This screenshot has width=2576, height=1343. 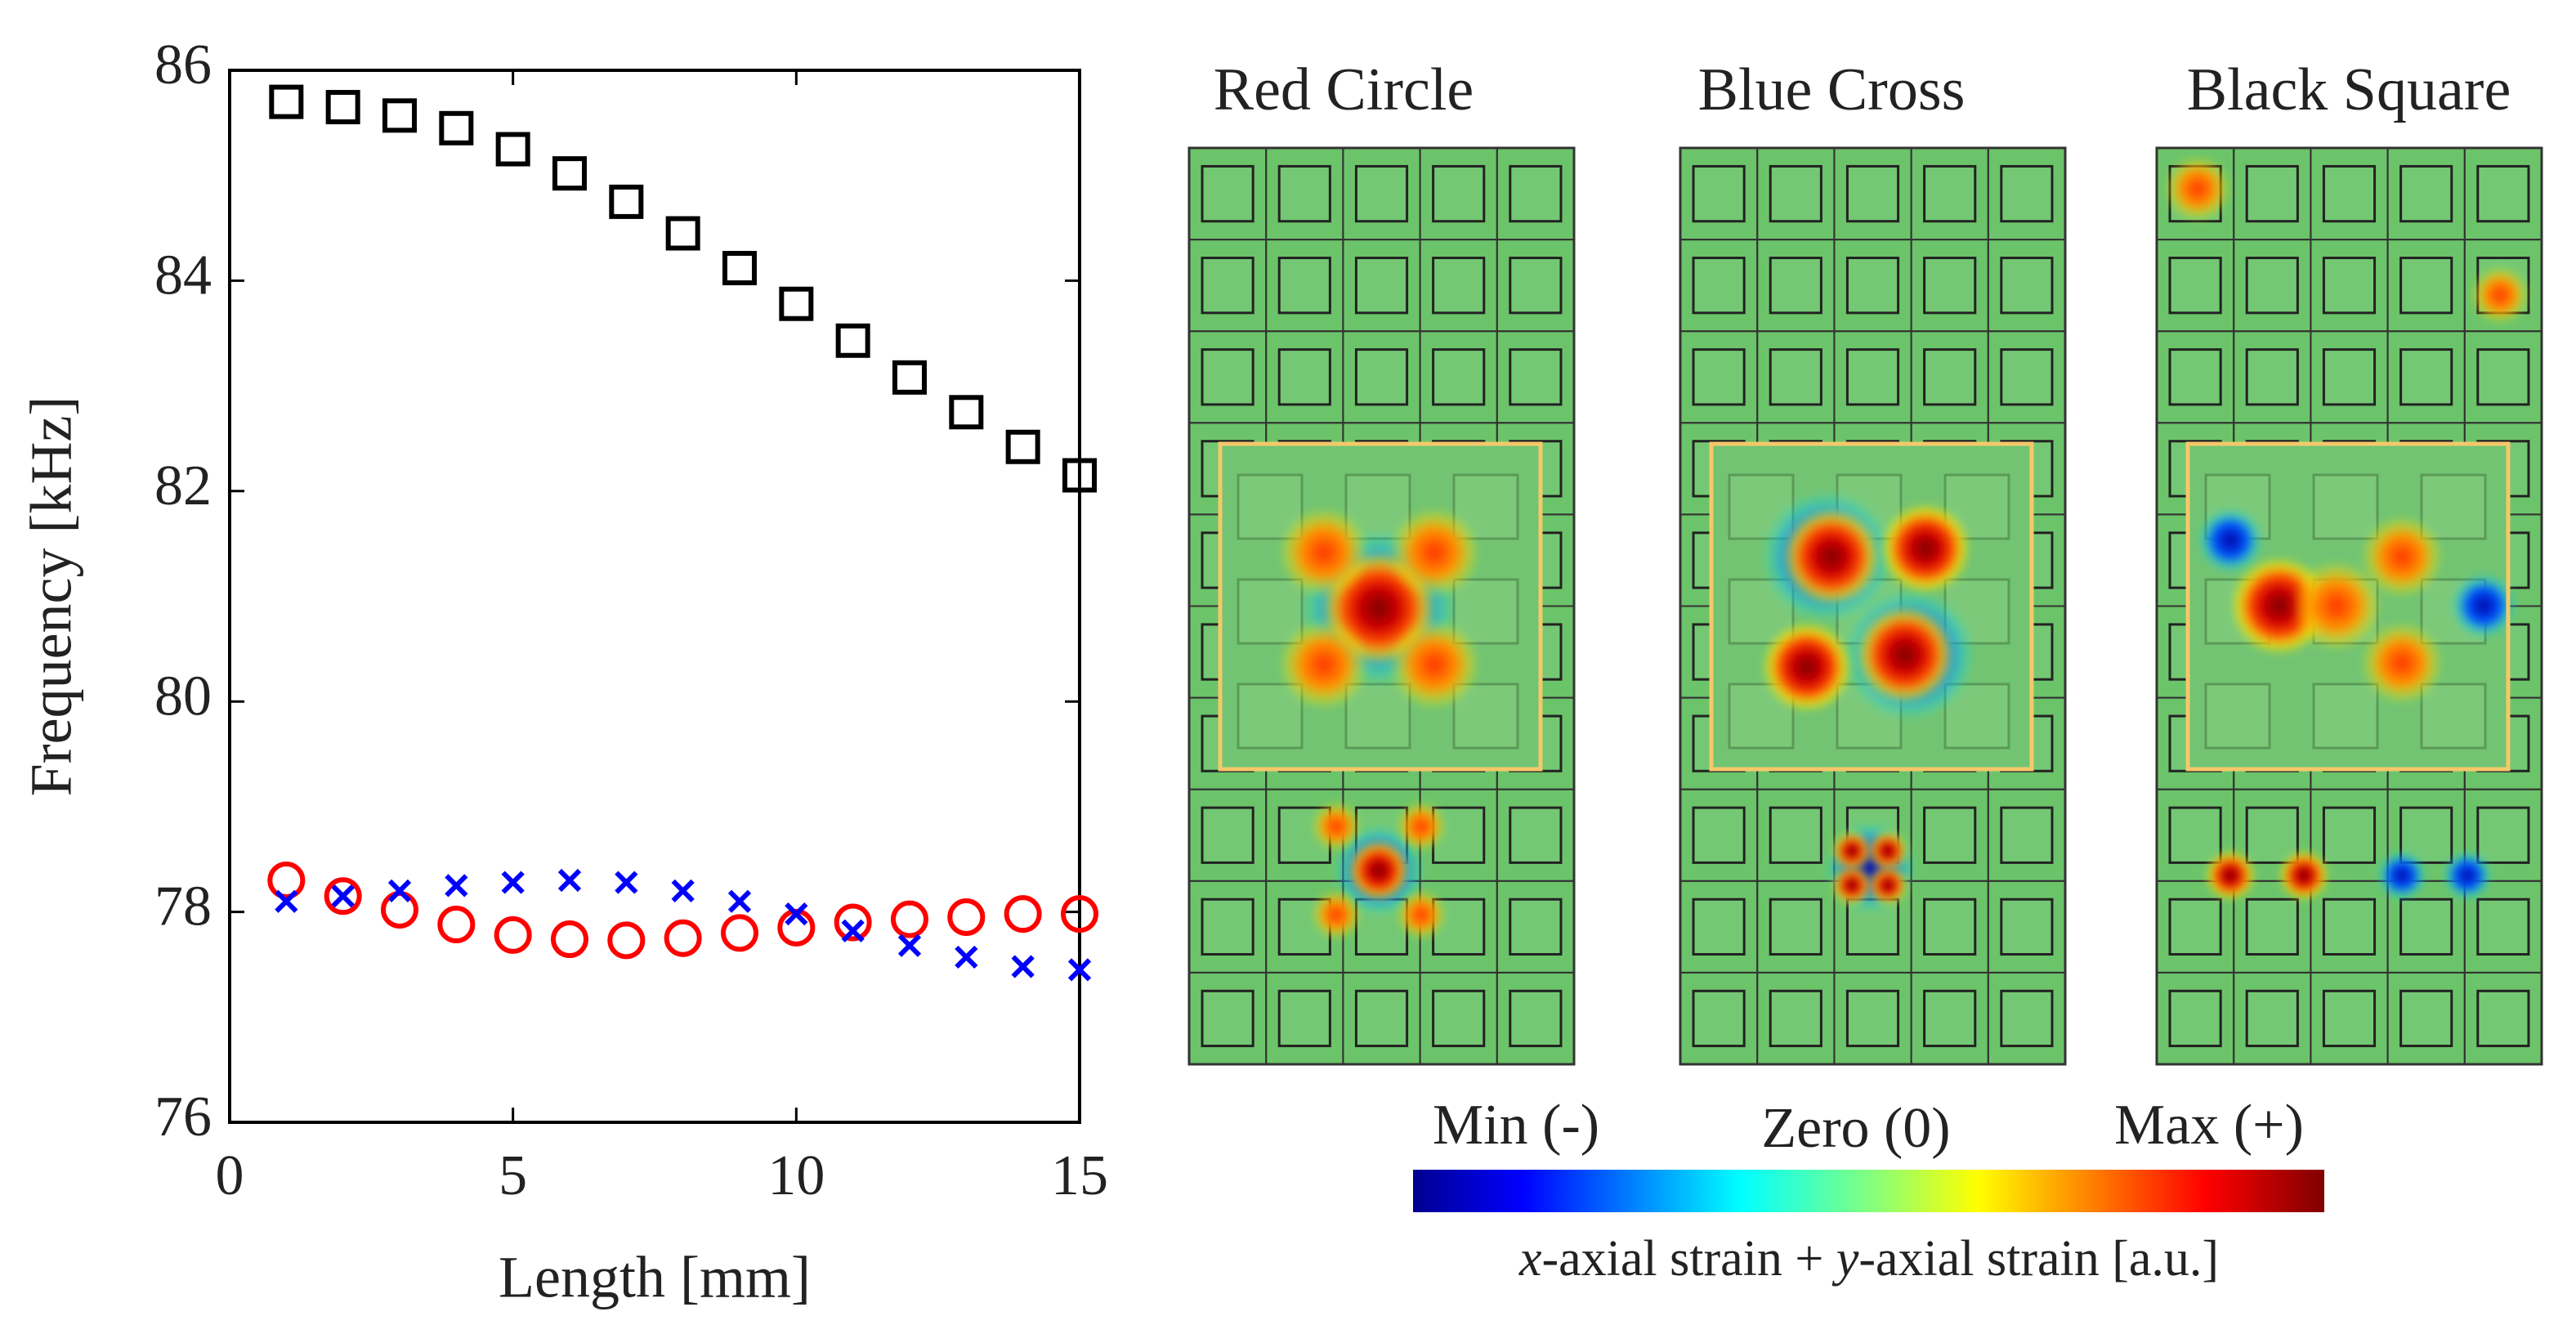 I want to click on zoom-border, so click(x=1871, y=606).